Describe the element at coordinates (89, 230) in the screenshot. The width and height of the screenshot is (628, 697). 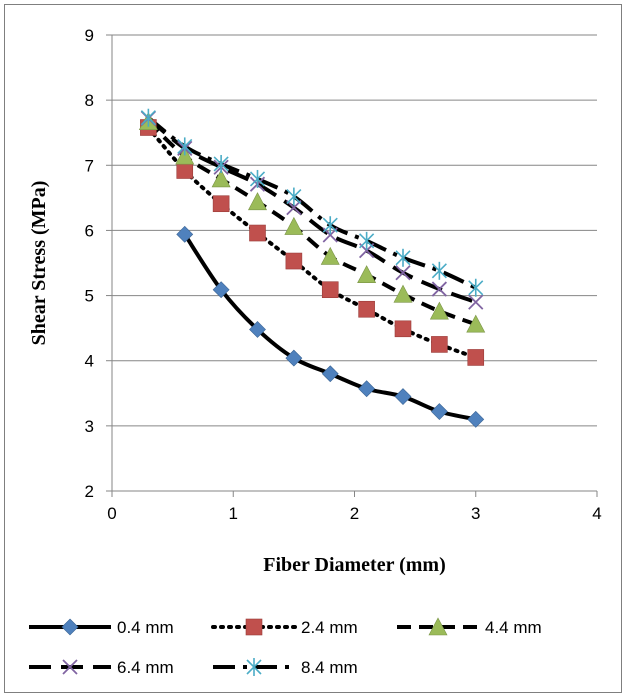
I see `y-tick-label: 6` at that location.